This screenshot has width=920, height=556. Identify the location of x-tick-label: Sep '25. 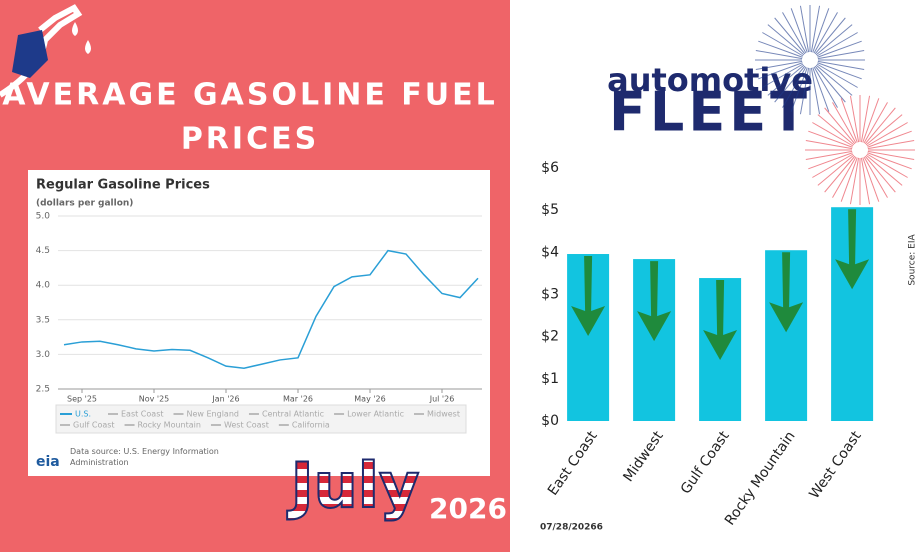
(82, 399).